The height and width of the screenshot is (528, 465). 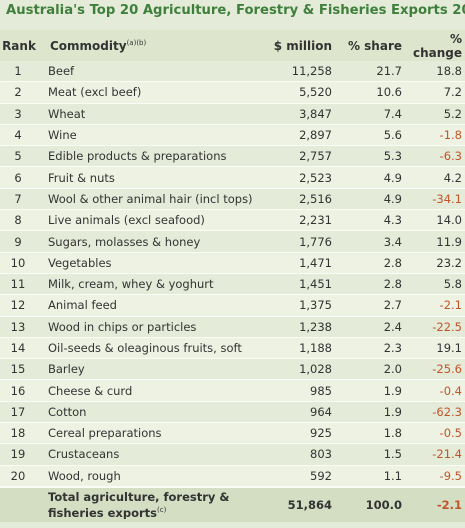 What do you see at coordinates (432, 391) in the screenshot?
I see `cell-change: -0.4` at bounding box center [432, 391].